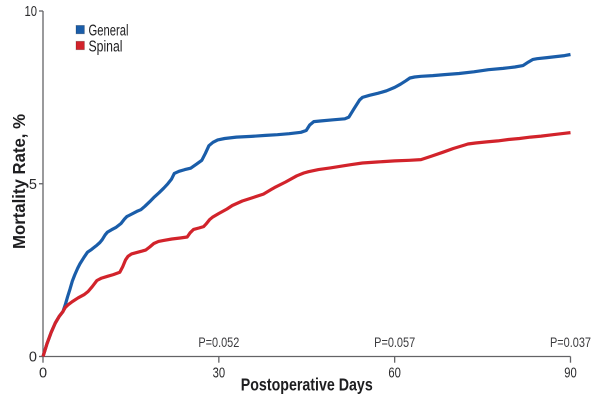  What do you see at coordinates (394, 374) in the screenshot?
I see `x-tick-label-60: 60` at bounding box center [394, 374].